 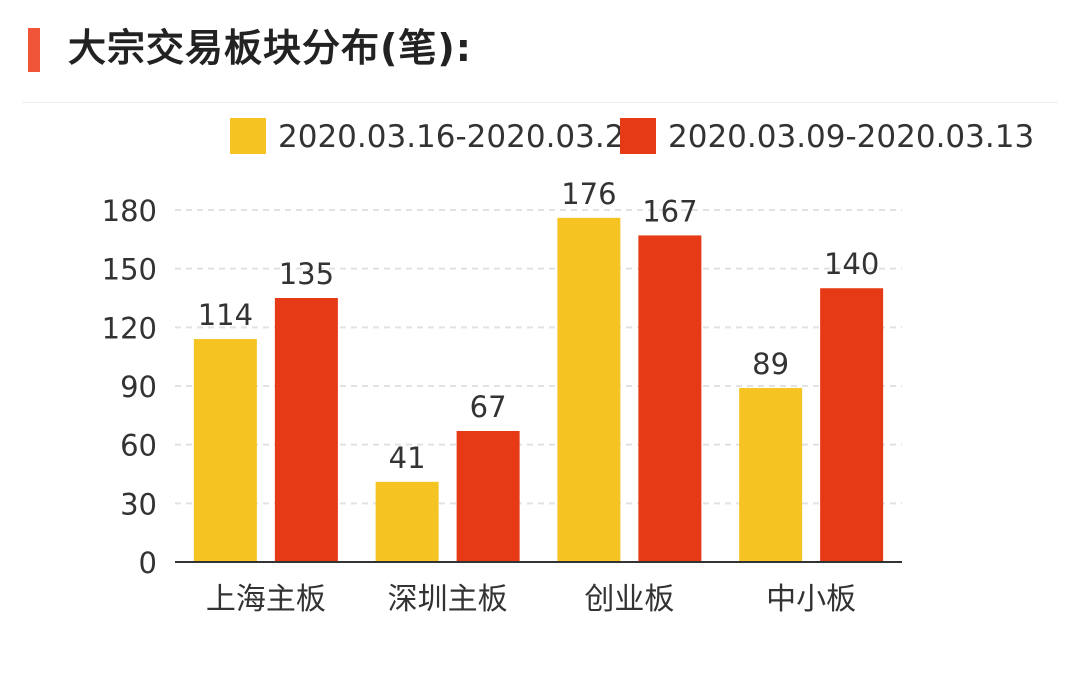 I want to click on x-tick-label: 创业板, so click(x=629, y=599).